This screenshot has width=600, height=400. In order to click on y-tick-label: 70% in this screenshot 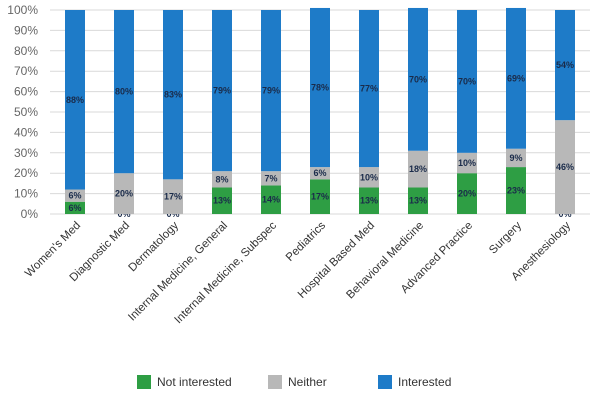, I will do `click(26, 71)`.